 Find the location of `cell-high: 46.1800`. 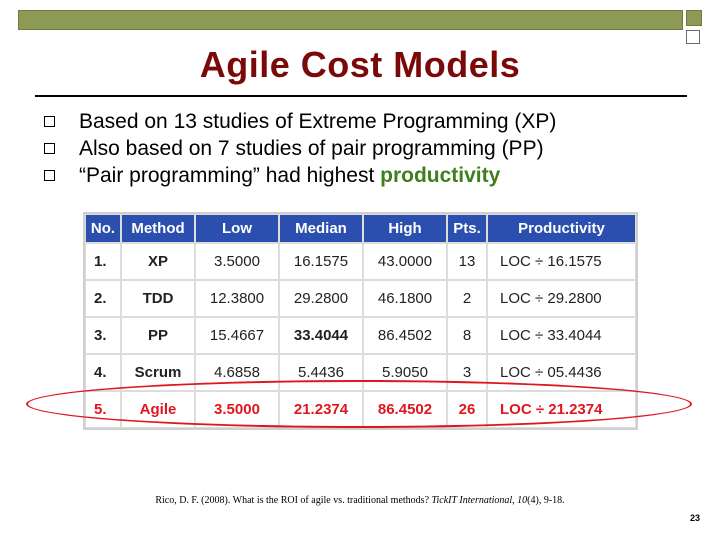

cell-high: 46.1800 is located at coordinates (405, 298).